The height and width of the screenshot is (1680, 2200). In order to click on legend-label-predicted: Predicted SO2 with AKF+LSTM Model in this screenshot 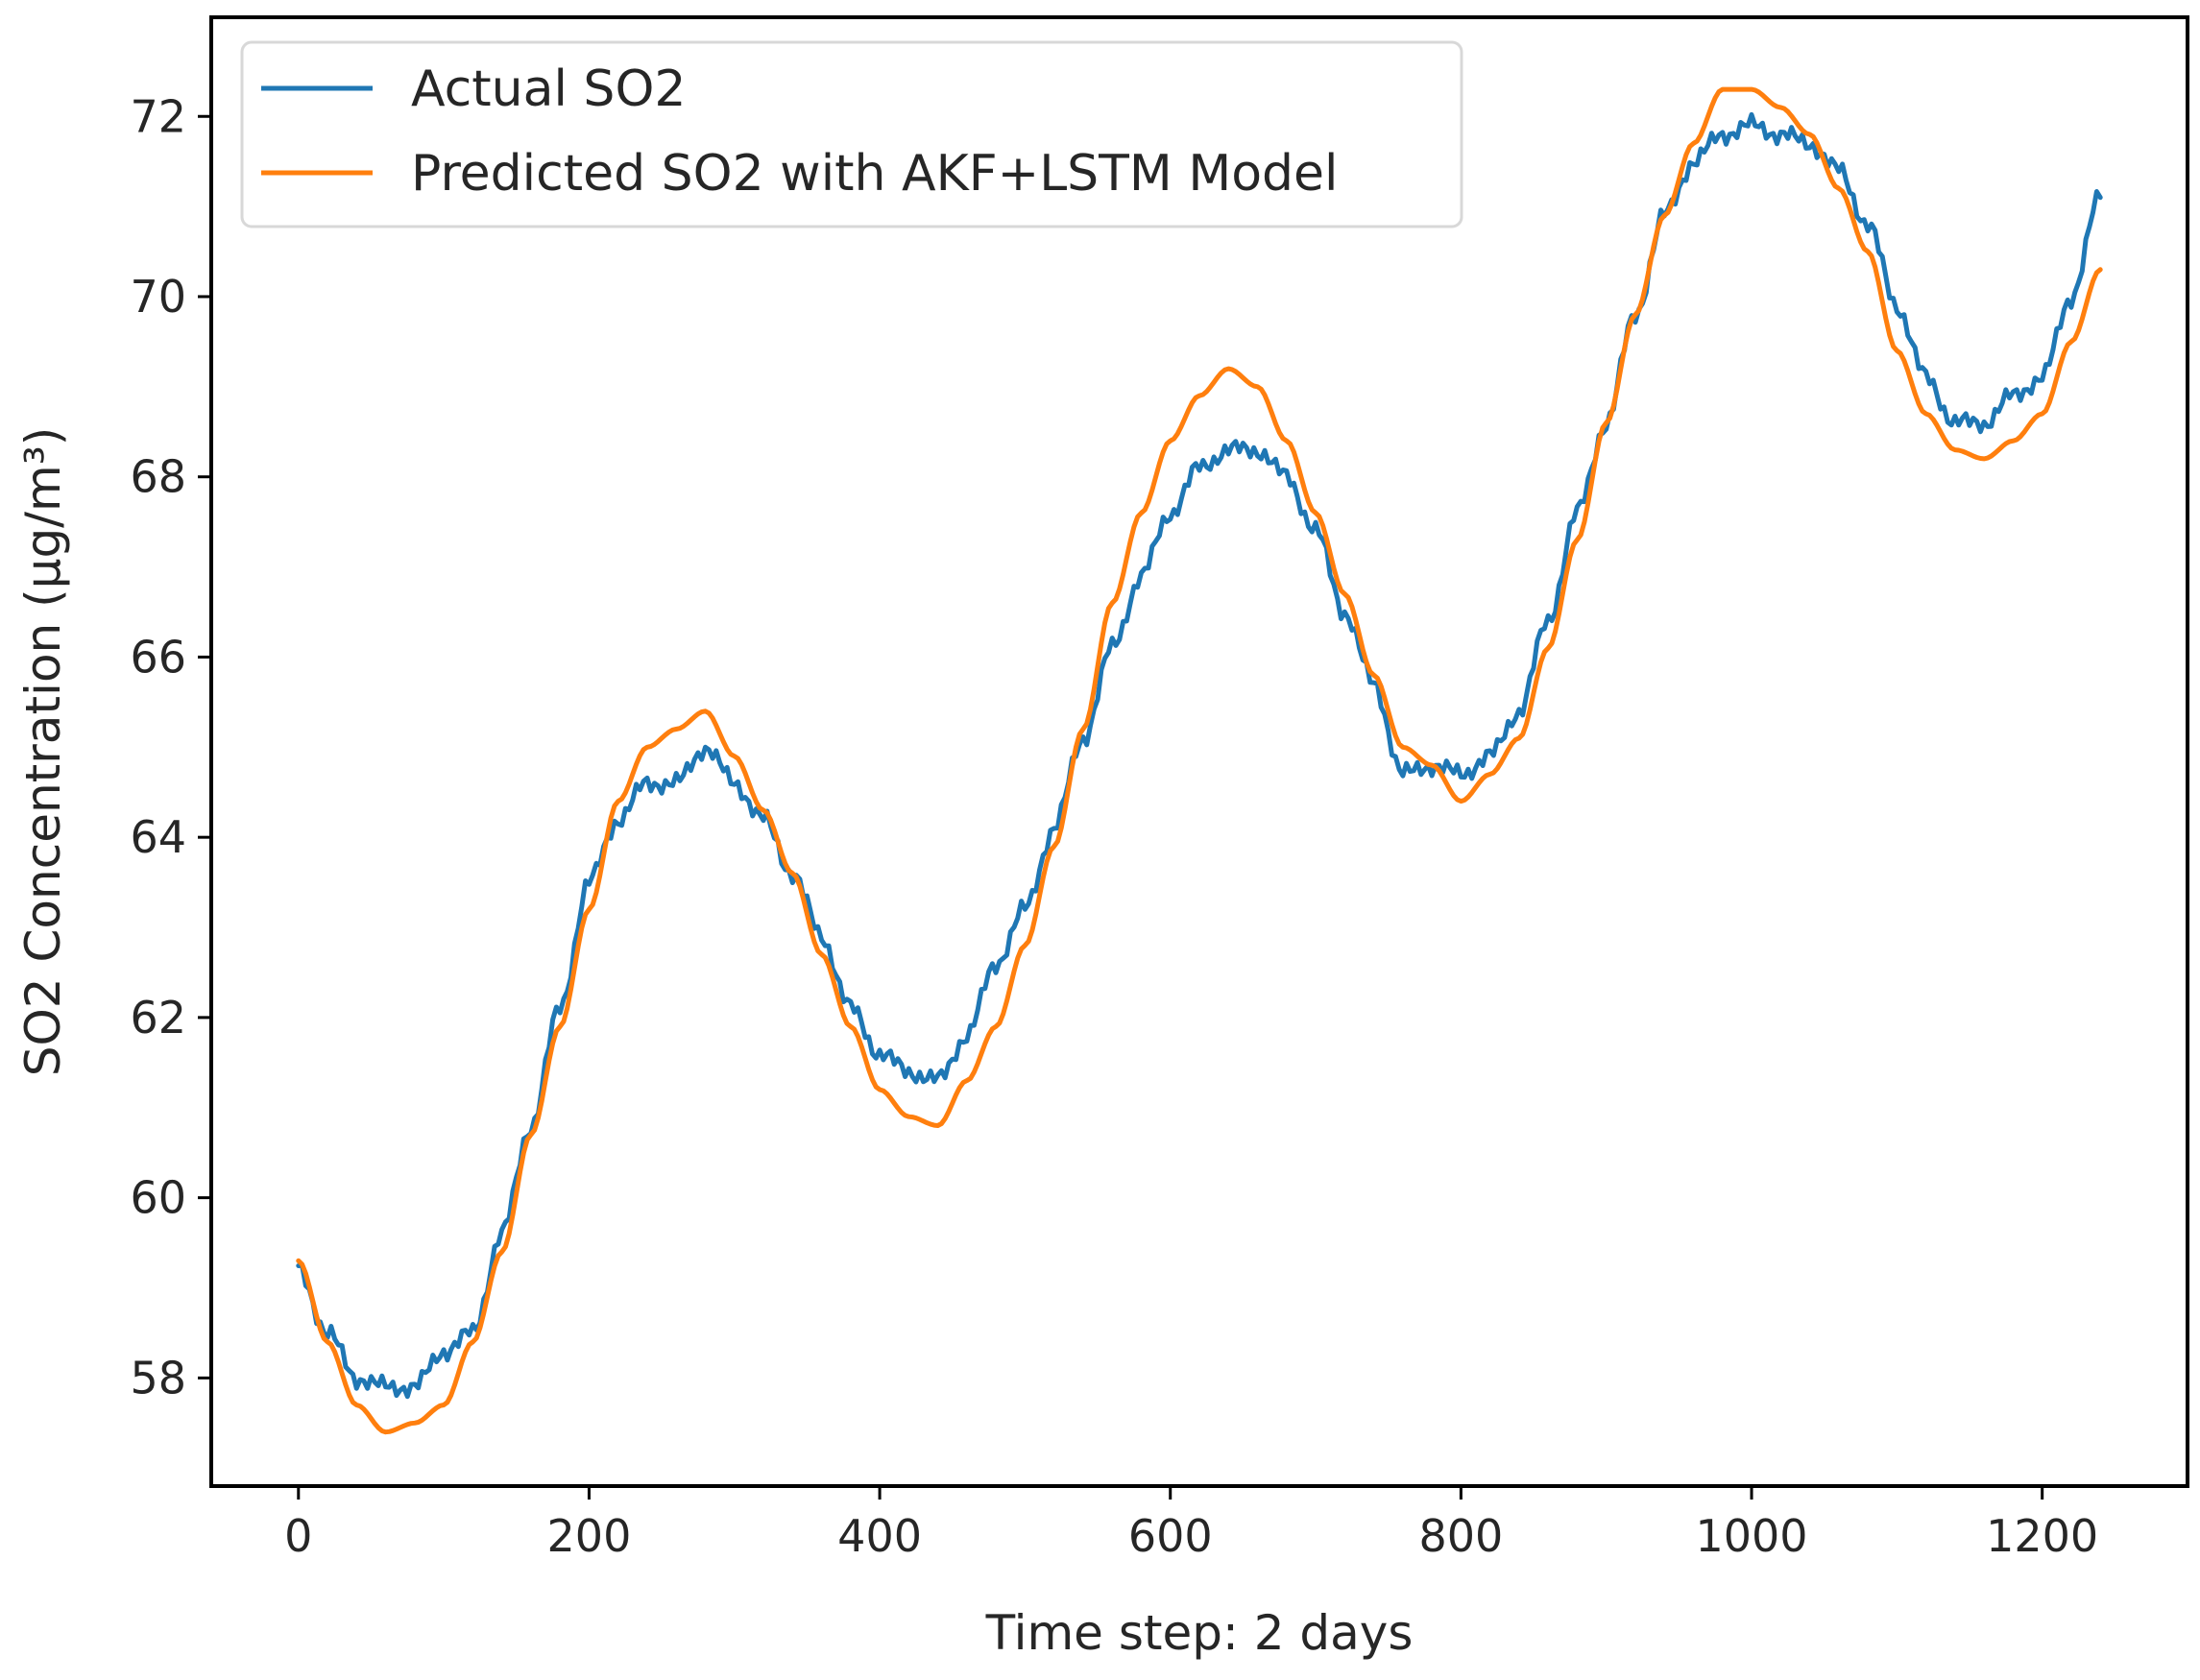, I will do `click(874, 174)`.